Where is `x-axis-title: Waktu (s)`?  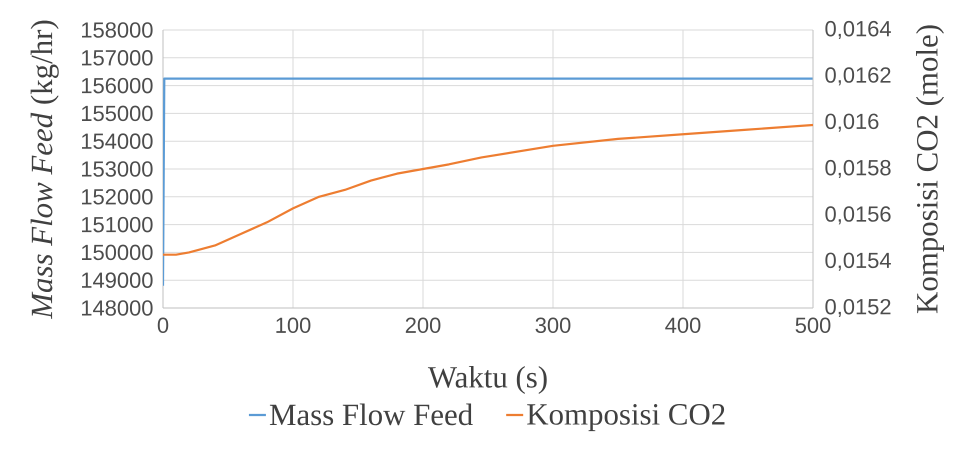
x-axis-title: Waktu (s) is located at coordinates (487, 380).